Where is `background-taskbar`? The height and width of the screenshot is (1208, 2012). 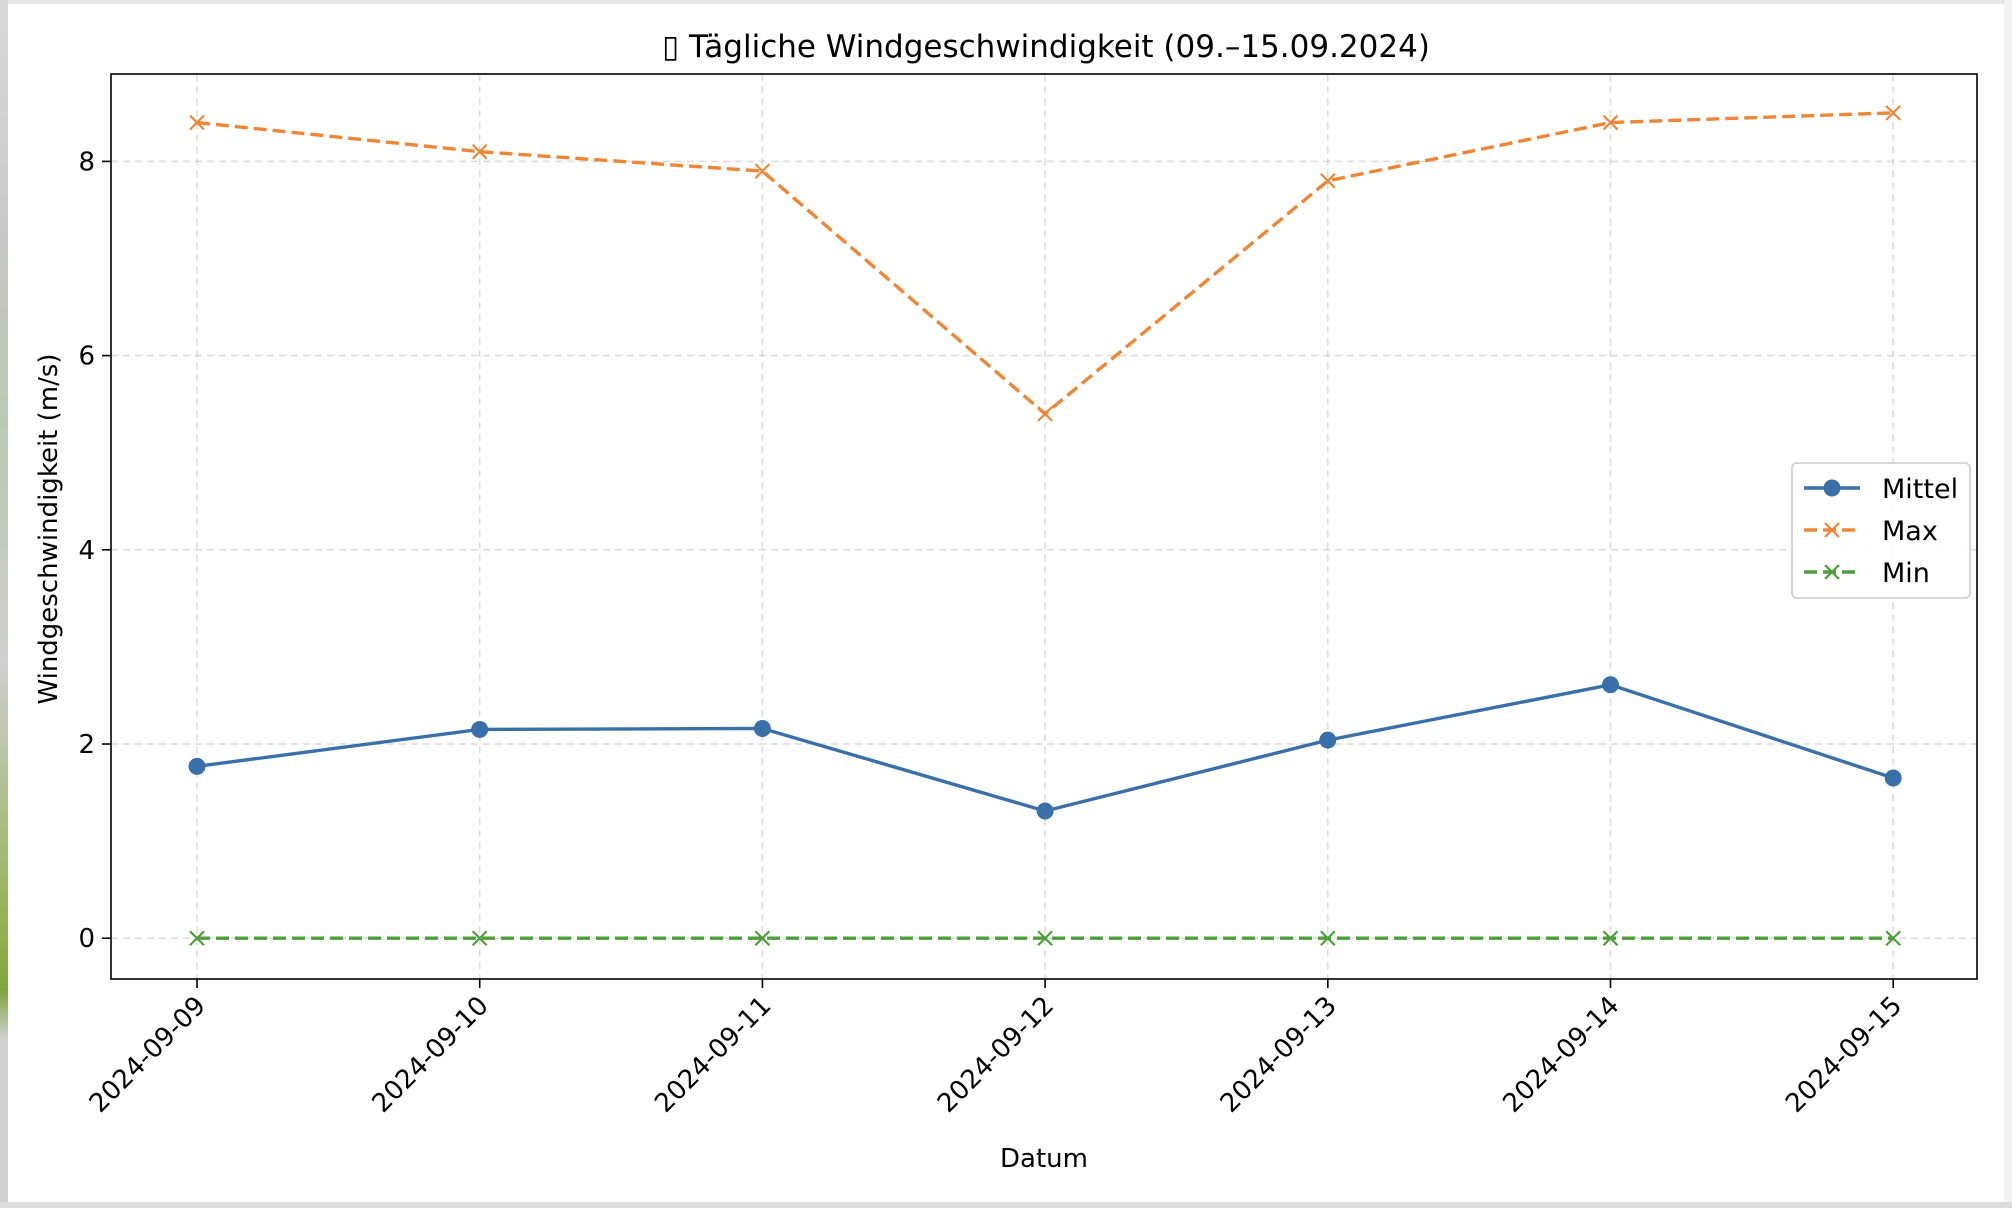
background-taskbar is located at coordinates (1006, 1205).